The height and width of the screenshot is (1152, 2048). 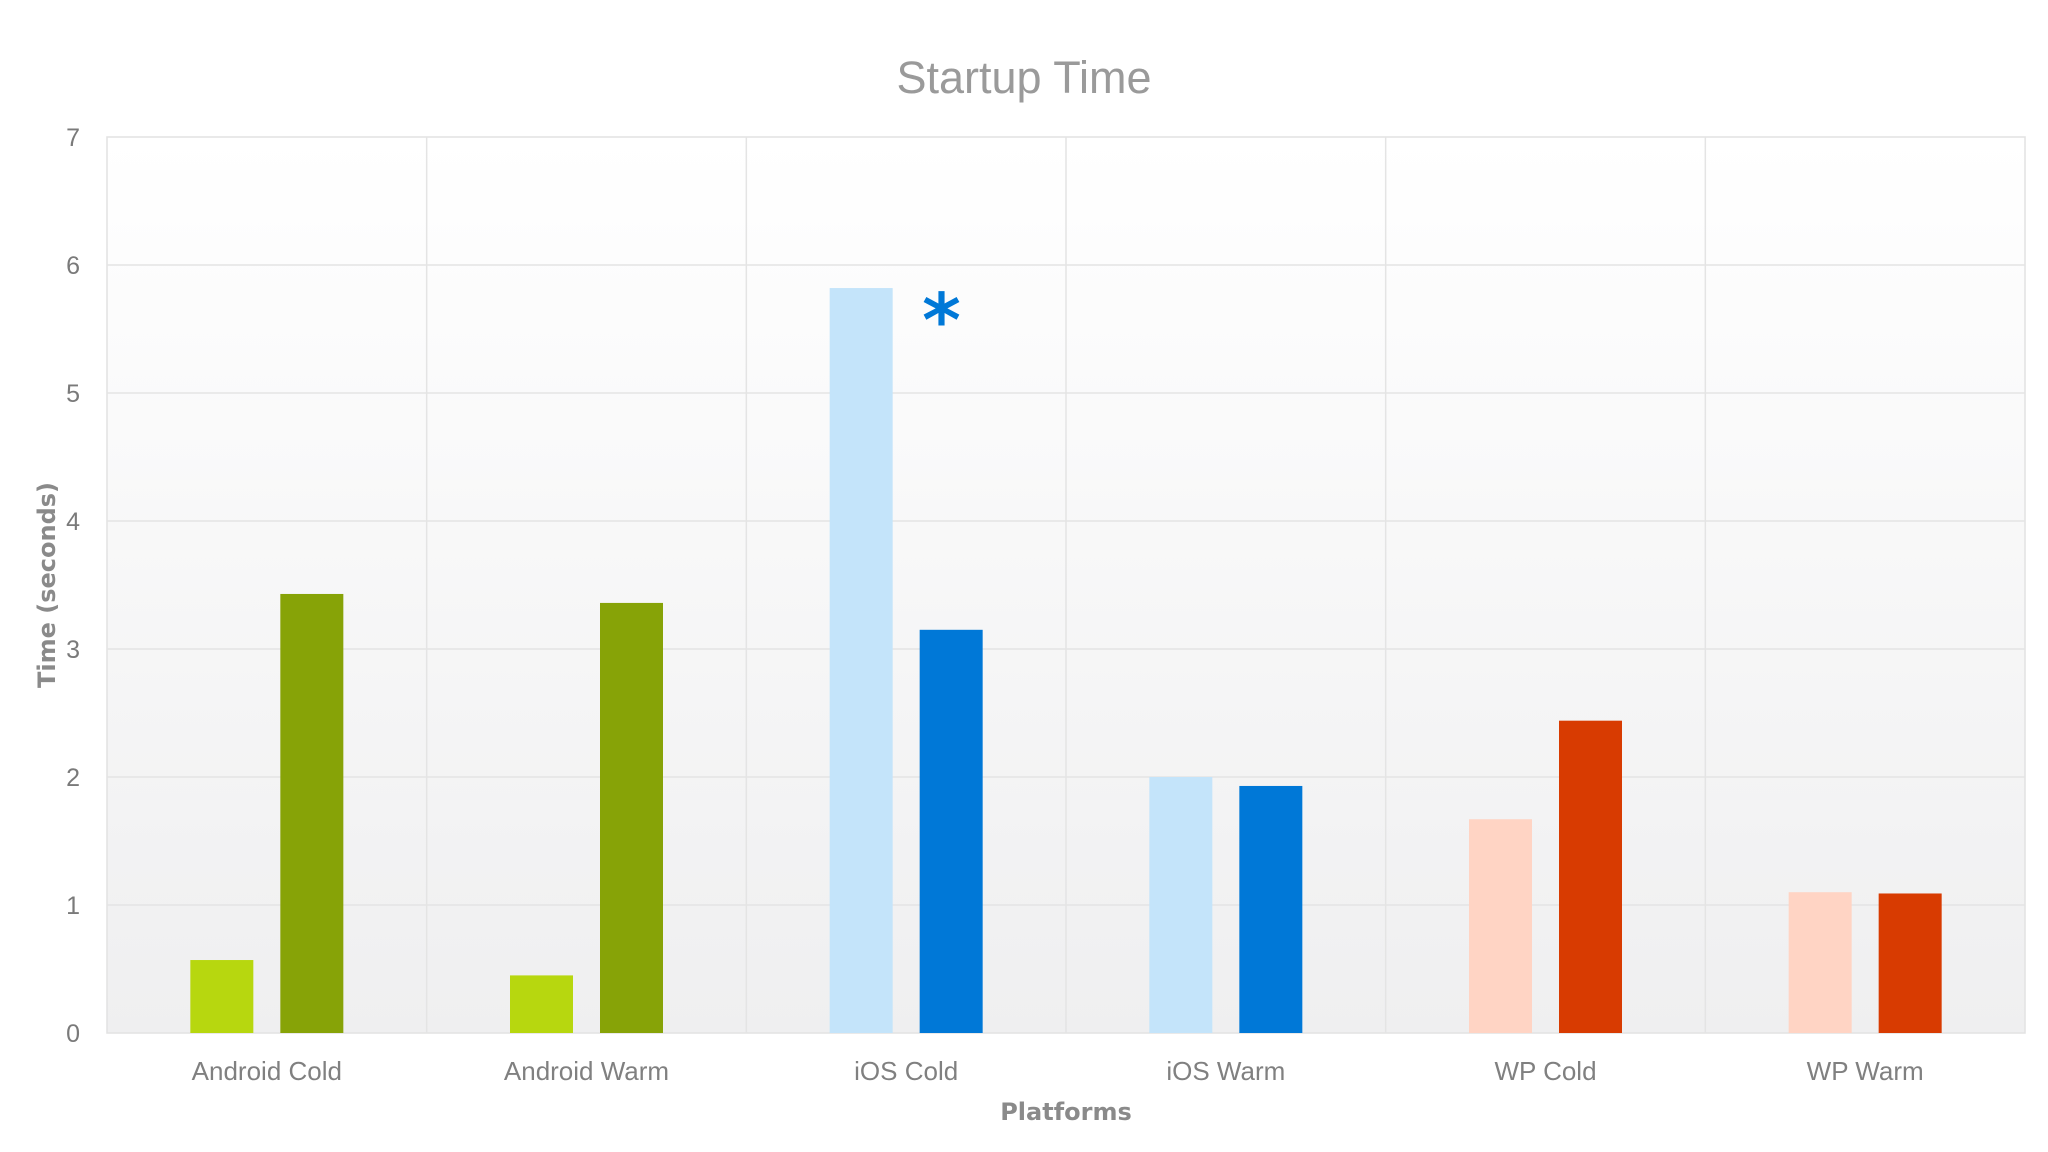 I want to click on y-axis-title: Time (seconds), so click(x=47, y=585).